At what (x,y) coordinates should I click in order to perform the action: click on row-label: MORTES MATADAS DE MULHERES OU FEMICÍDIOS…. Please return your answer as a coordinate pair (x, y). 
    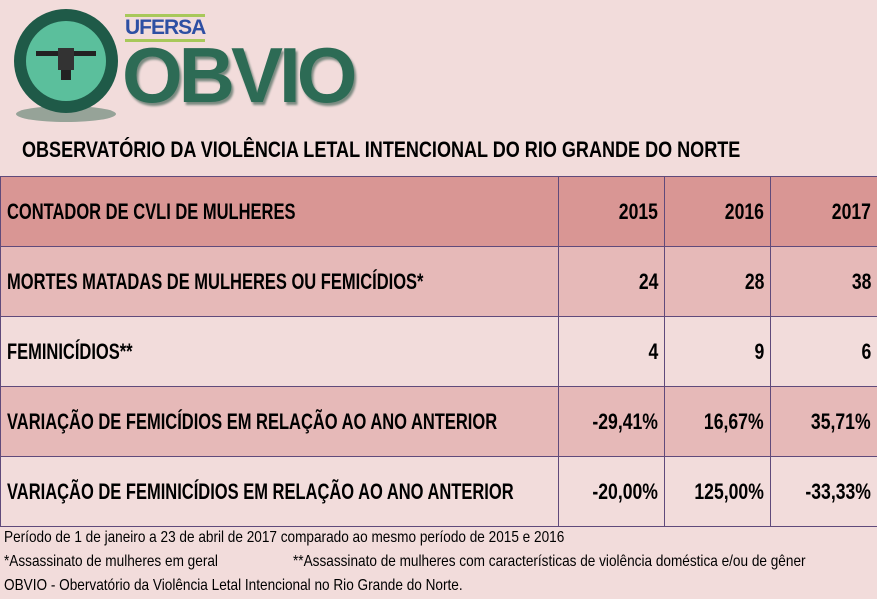
    Looking at the image, I should click on (215, 281).